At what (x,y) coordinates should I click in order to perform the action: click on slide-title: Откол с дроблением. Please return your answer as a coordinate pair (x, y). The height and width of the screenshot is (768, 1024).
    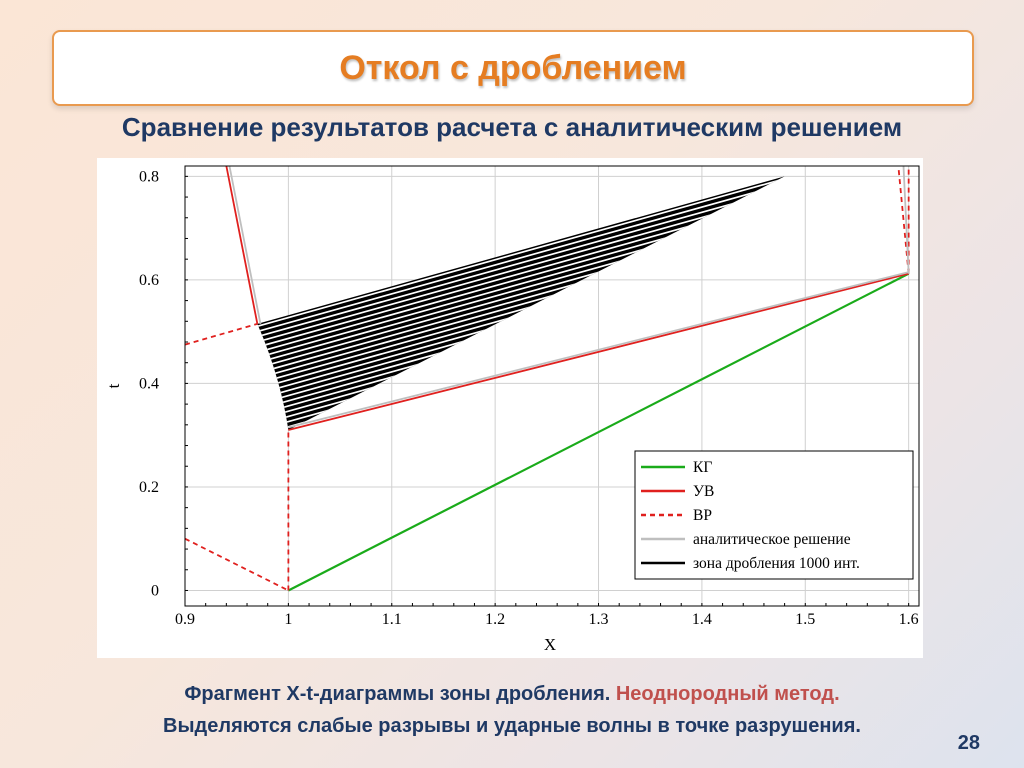
    Looking at the image, I should click on (513, 67).